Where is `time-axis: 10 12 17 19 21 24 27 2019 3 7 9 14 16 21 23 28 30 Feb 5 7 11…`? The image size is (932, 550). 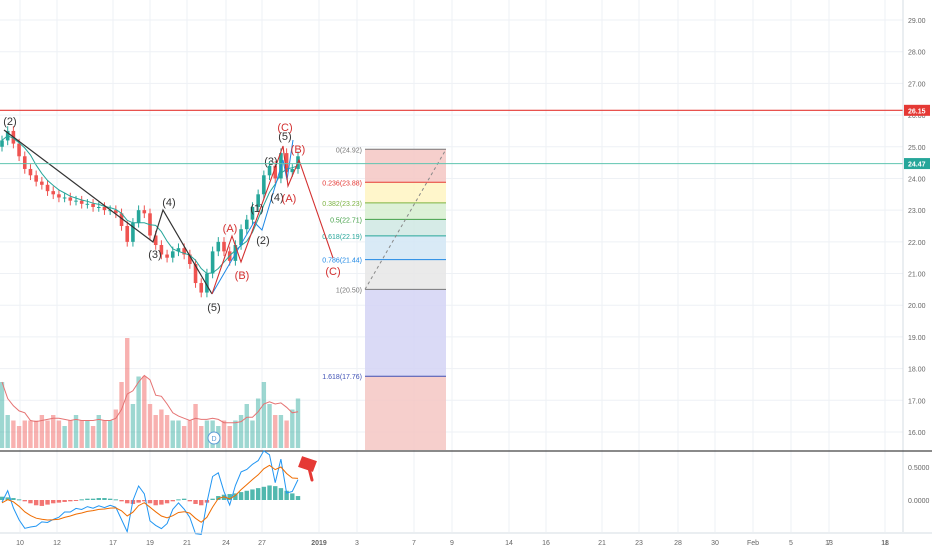
time-axis: 10 12 17 19 21 24 27 2019 3 7 9 14 16 21 23 28 30 Feb 5 7 11… is located at coordinates (466, 539).